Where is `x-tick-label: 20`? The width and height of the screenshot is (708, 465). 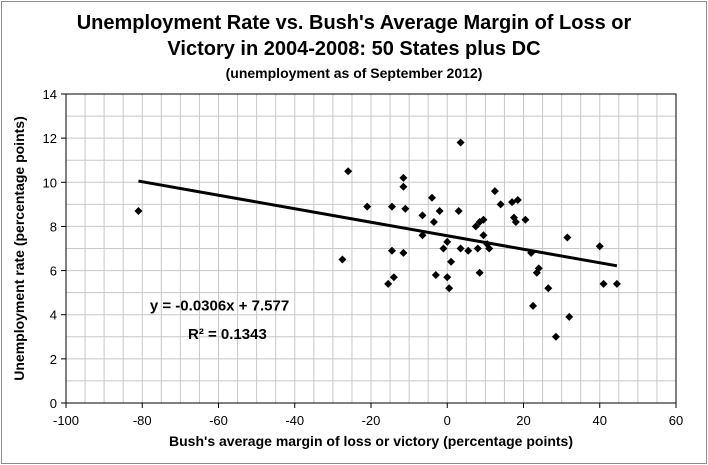 x-tick-label: 20 is located at coordinates (523, 420).